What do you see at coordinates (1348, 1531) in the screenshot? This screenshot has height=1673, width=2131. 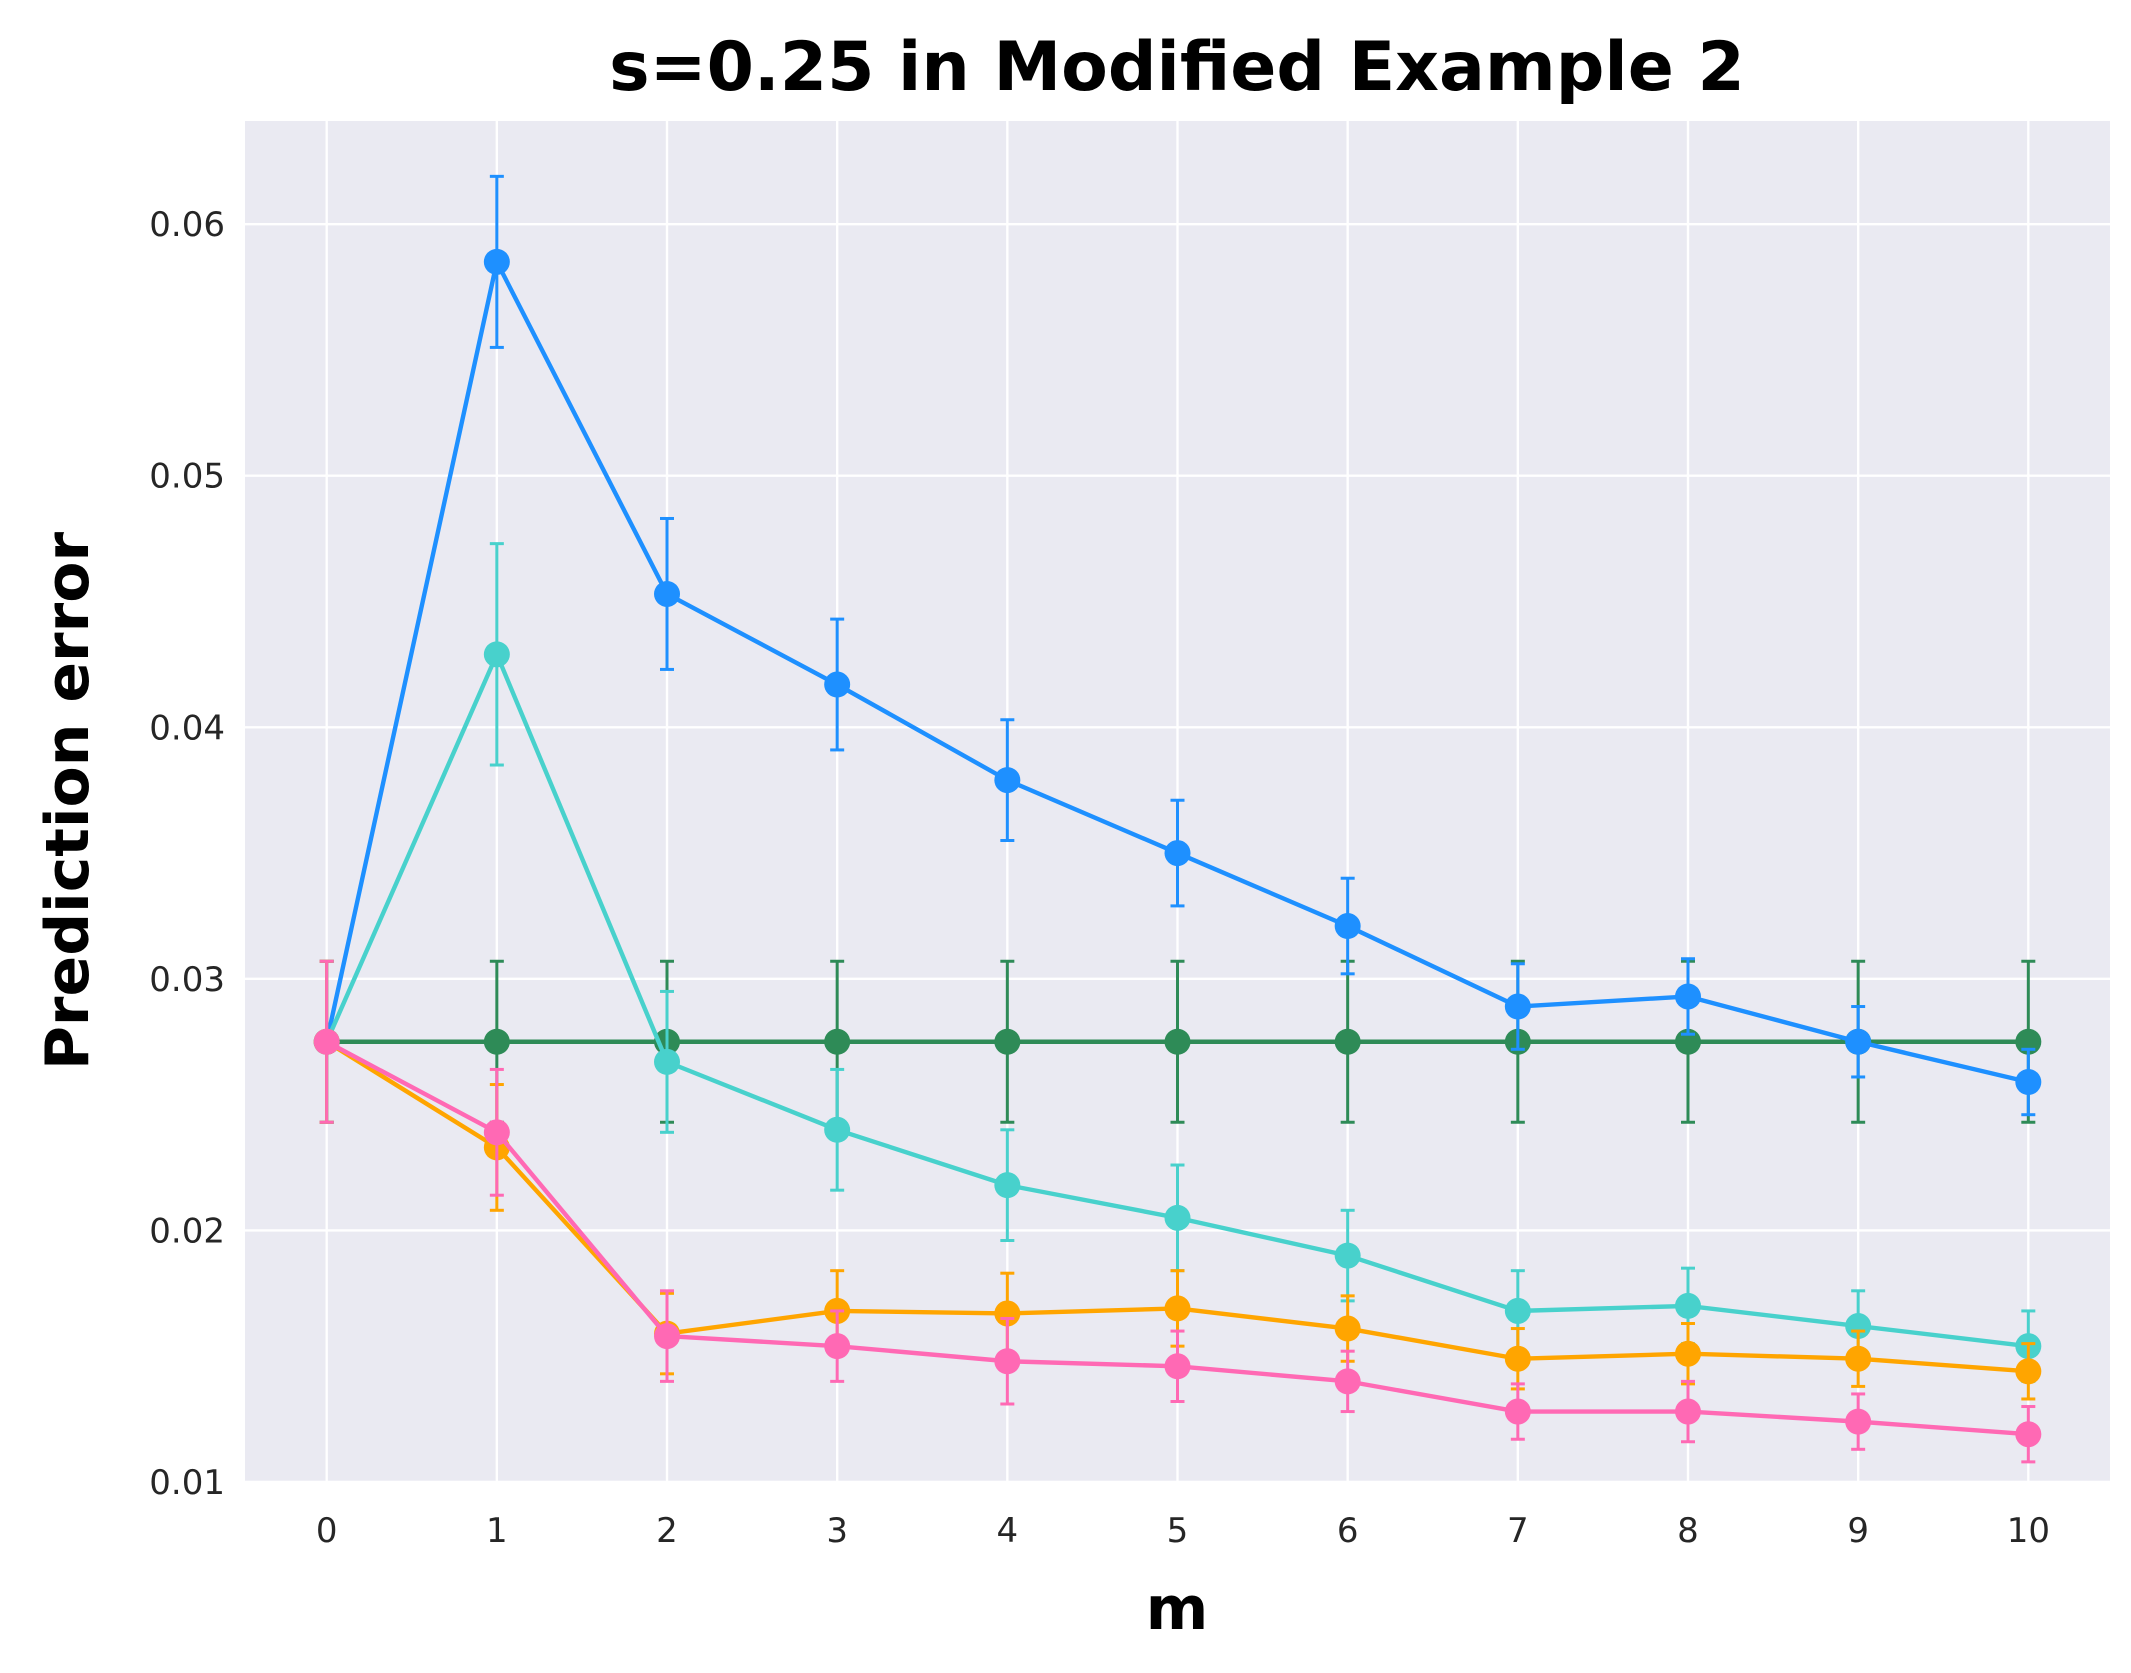 I see `x-tick-label: 6` at bounding box center [1348, 1531].